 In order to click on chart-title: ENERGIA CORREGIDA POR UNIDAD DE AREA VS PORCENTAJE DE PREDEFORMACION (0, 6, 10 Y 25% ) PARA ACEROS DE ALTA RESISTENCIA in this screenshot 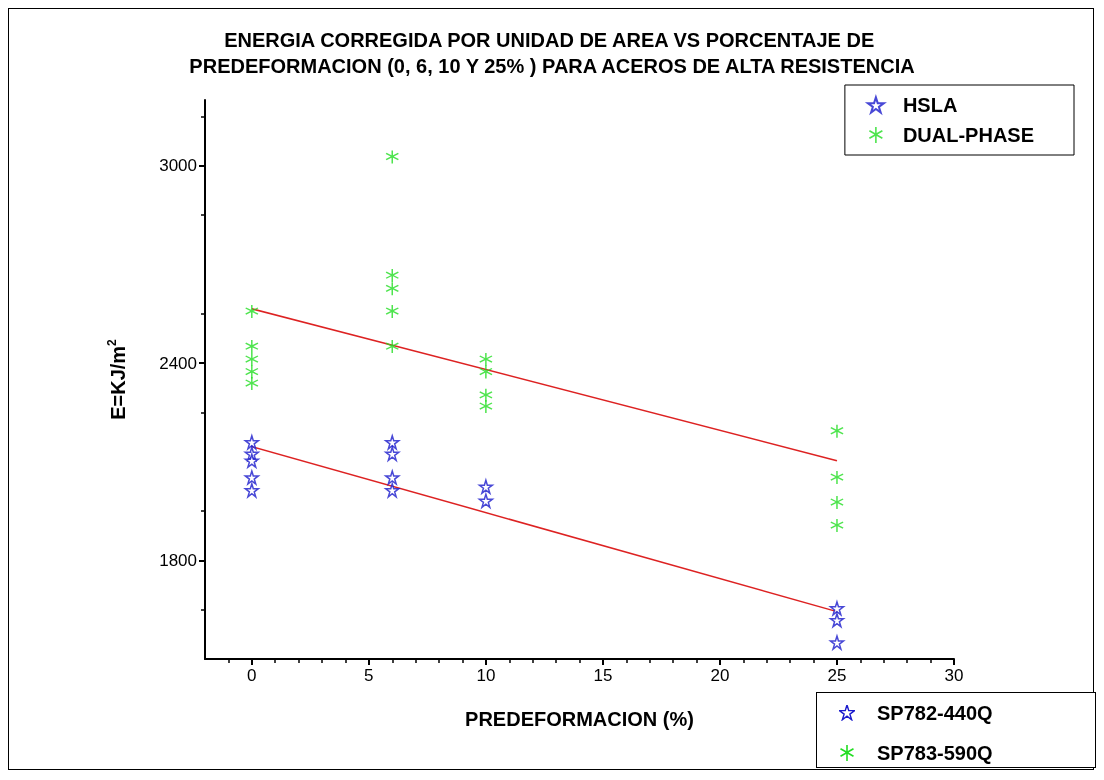, I will do `click(552, 53)`.